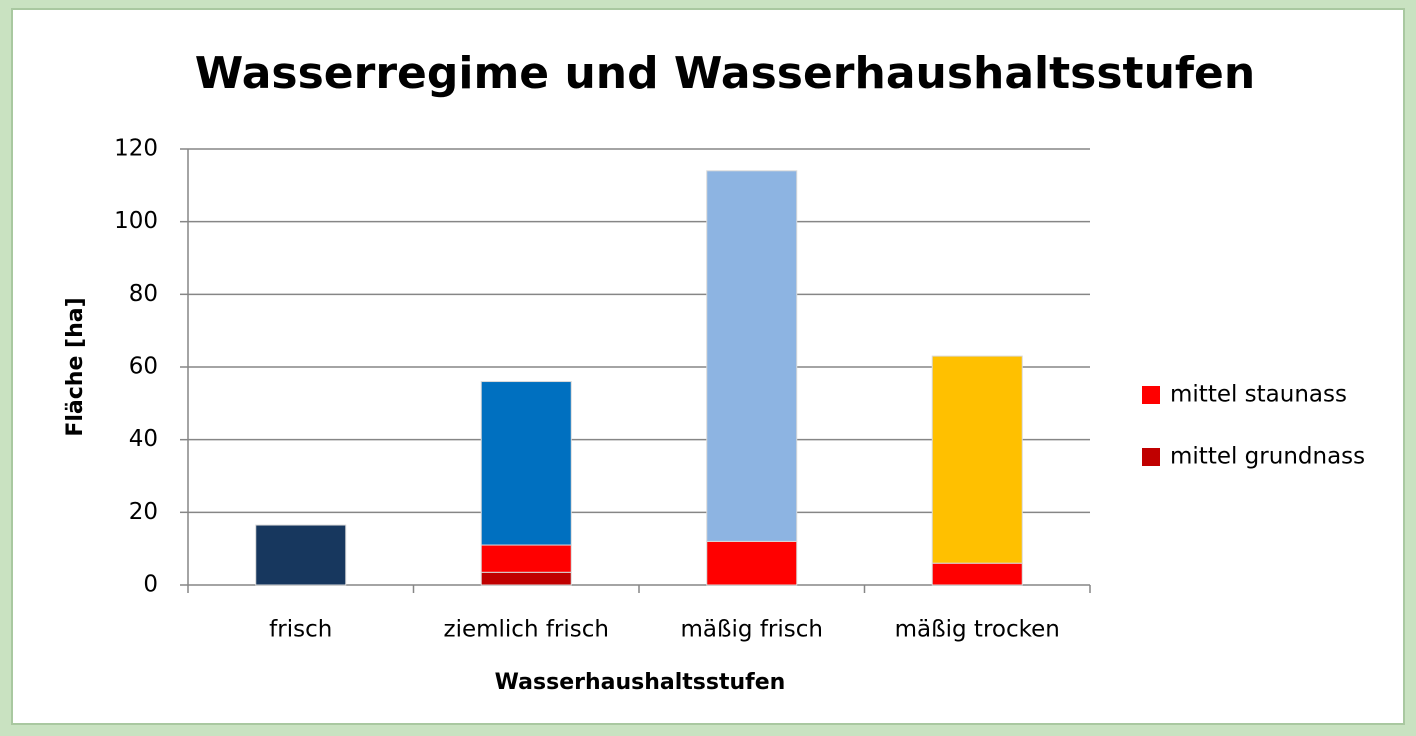  Describe the element at coordinates (143, 294) in the screenshot. I see `y-tick-label: 80` at that location.